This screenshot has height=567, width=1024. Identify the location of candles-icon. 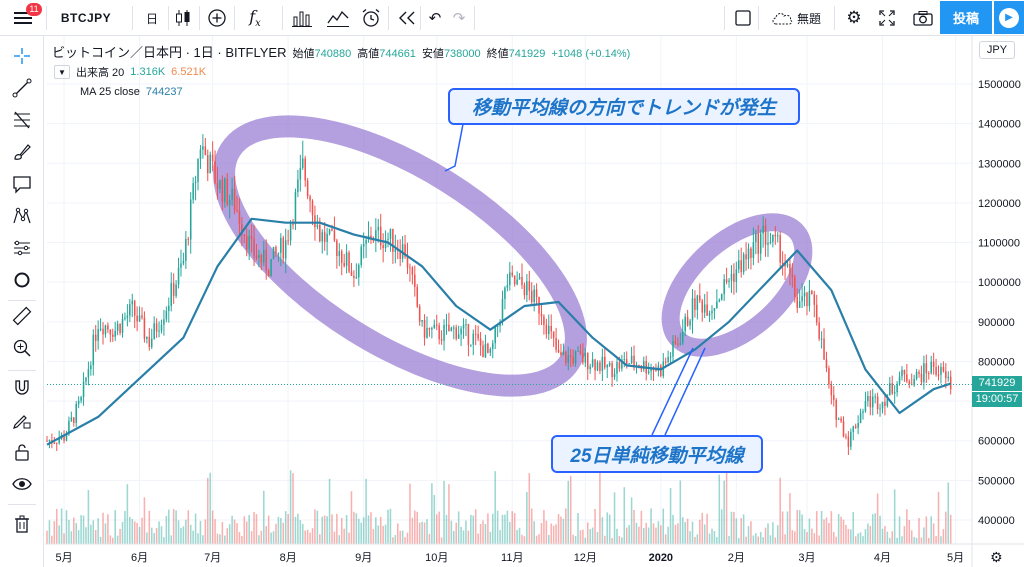
(183, 18).